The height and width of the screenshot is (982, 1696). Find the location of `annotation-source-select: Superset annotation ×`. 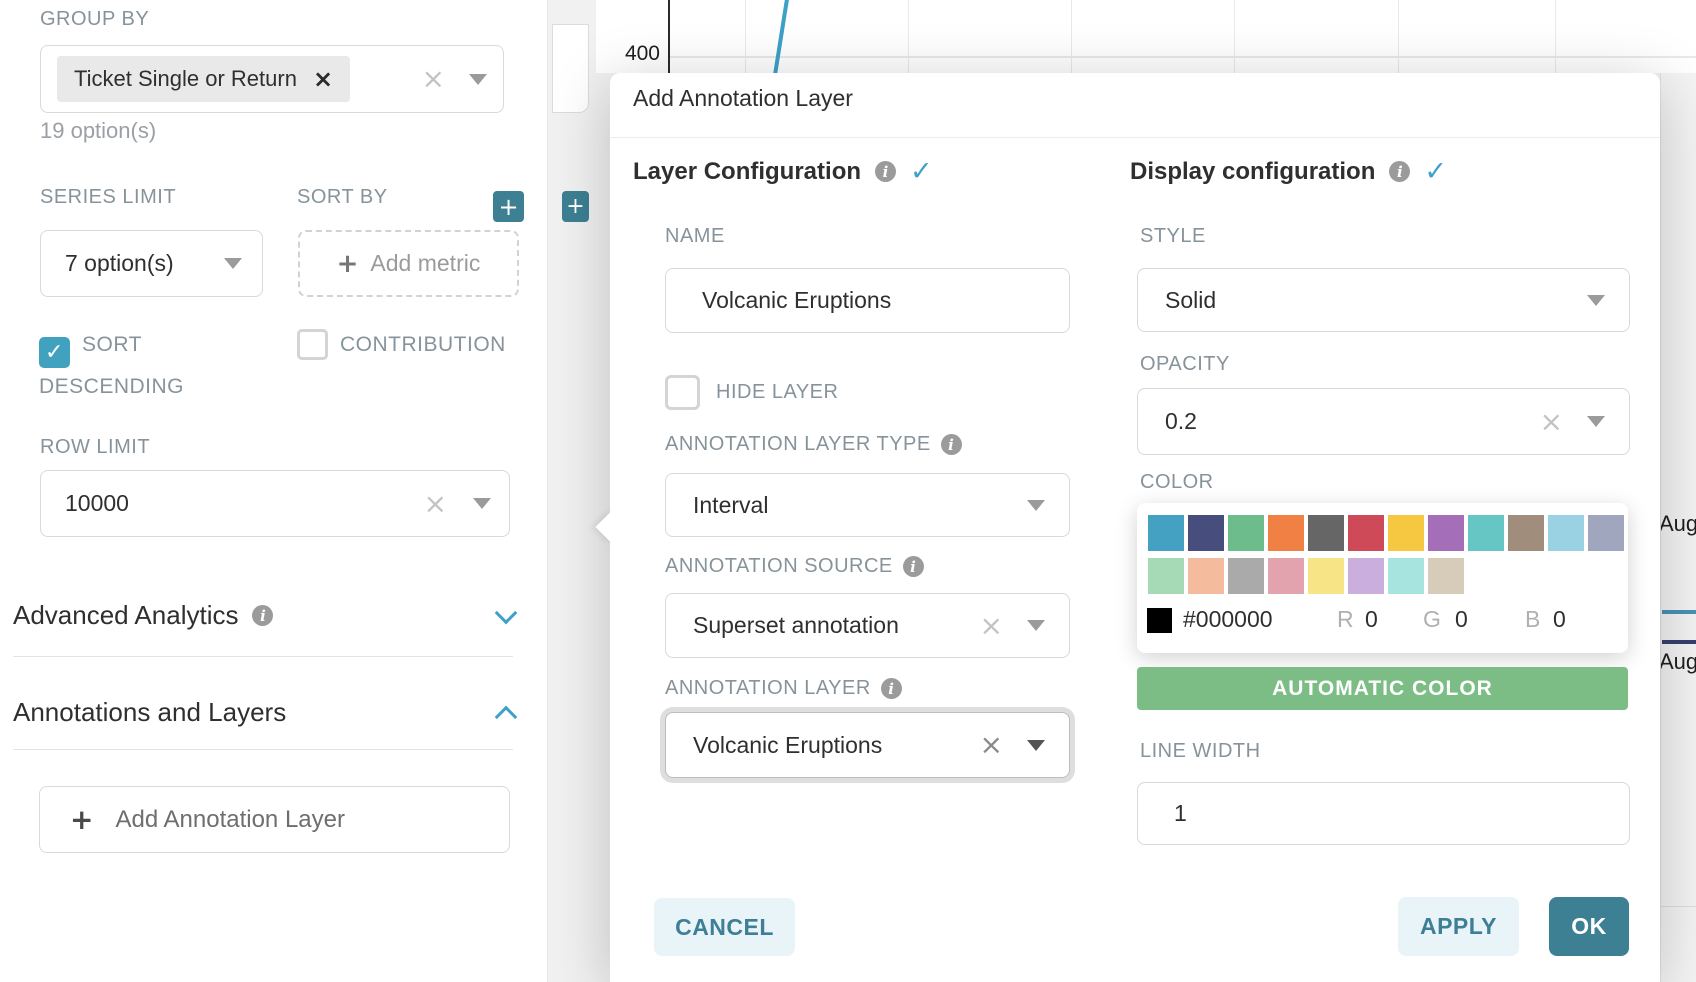

annotation-source-select: Superset annotation × is located at coordinates (867, 625).